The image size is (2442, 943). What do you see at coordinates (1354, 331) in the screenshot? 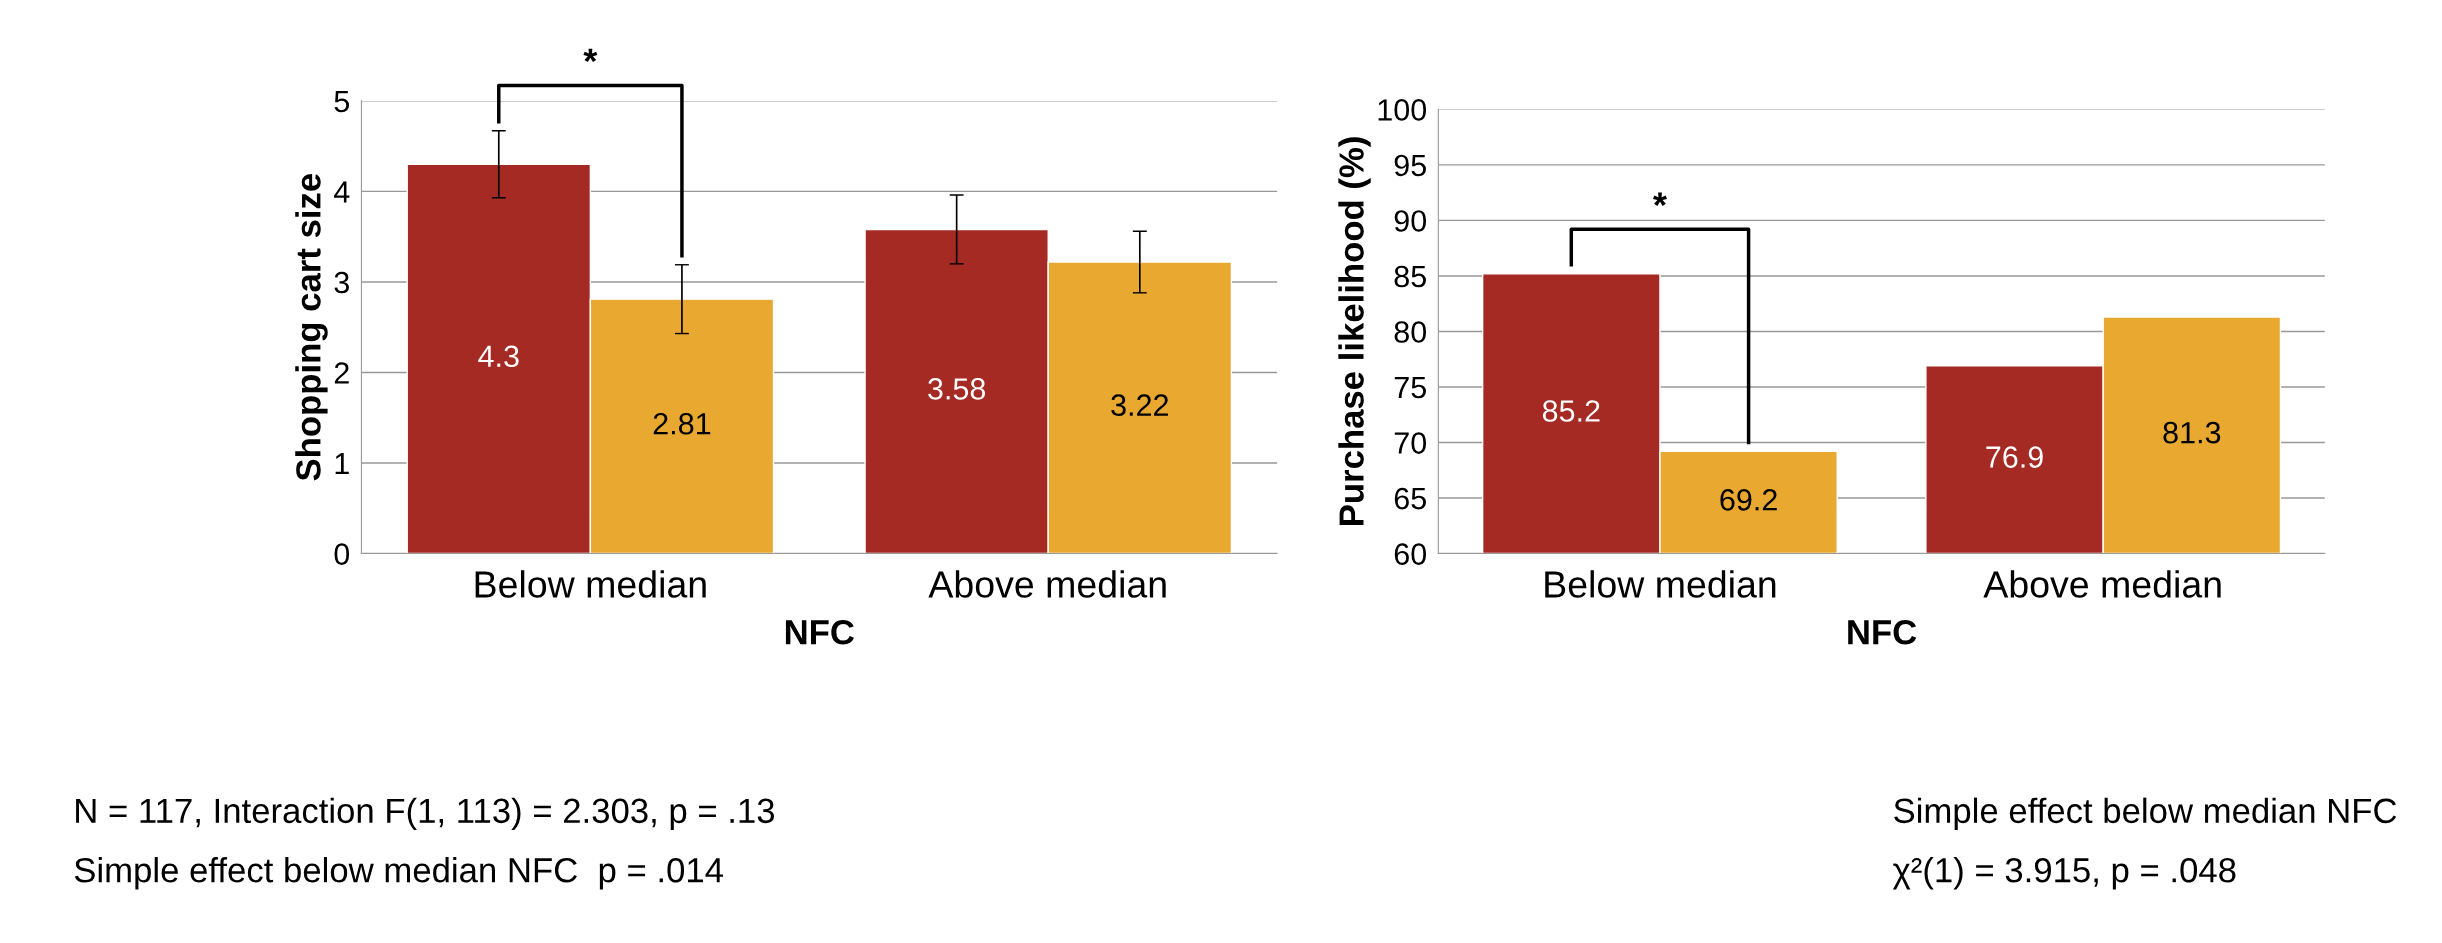
I see `y-axis-title: Purchase likelihood (%)` at bounding box center [1354, 331].